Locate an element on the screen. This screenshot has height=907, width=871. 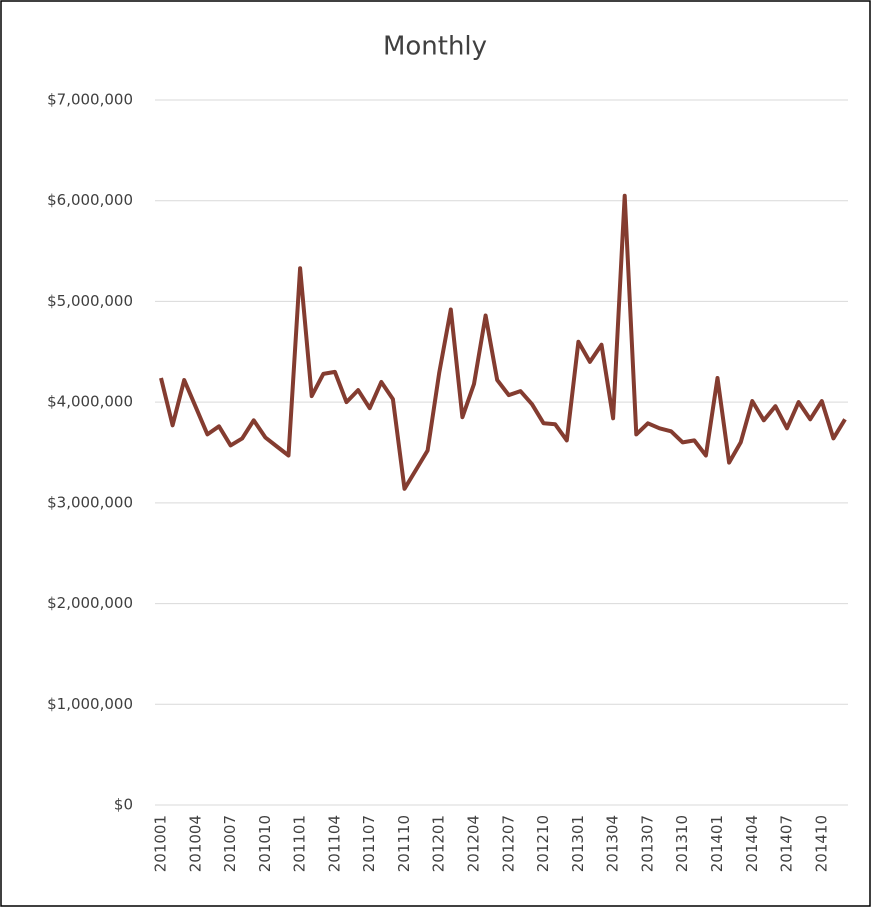
y-tick-label: $4,000,000 is located at coordinates (90, 402).